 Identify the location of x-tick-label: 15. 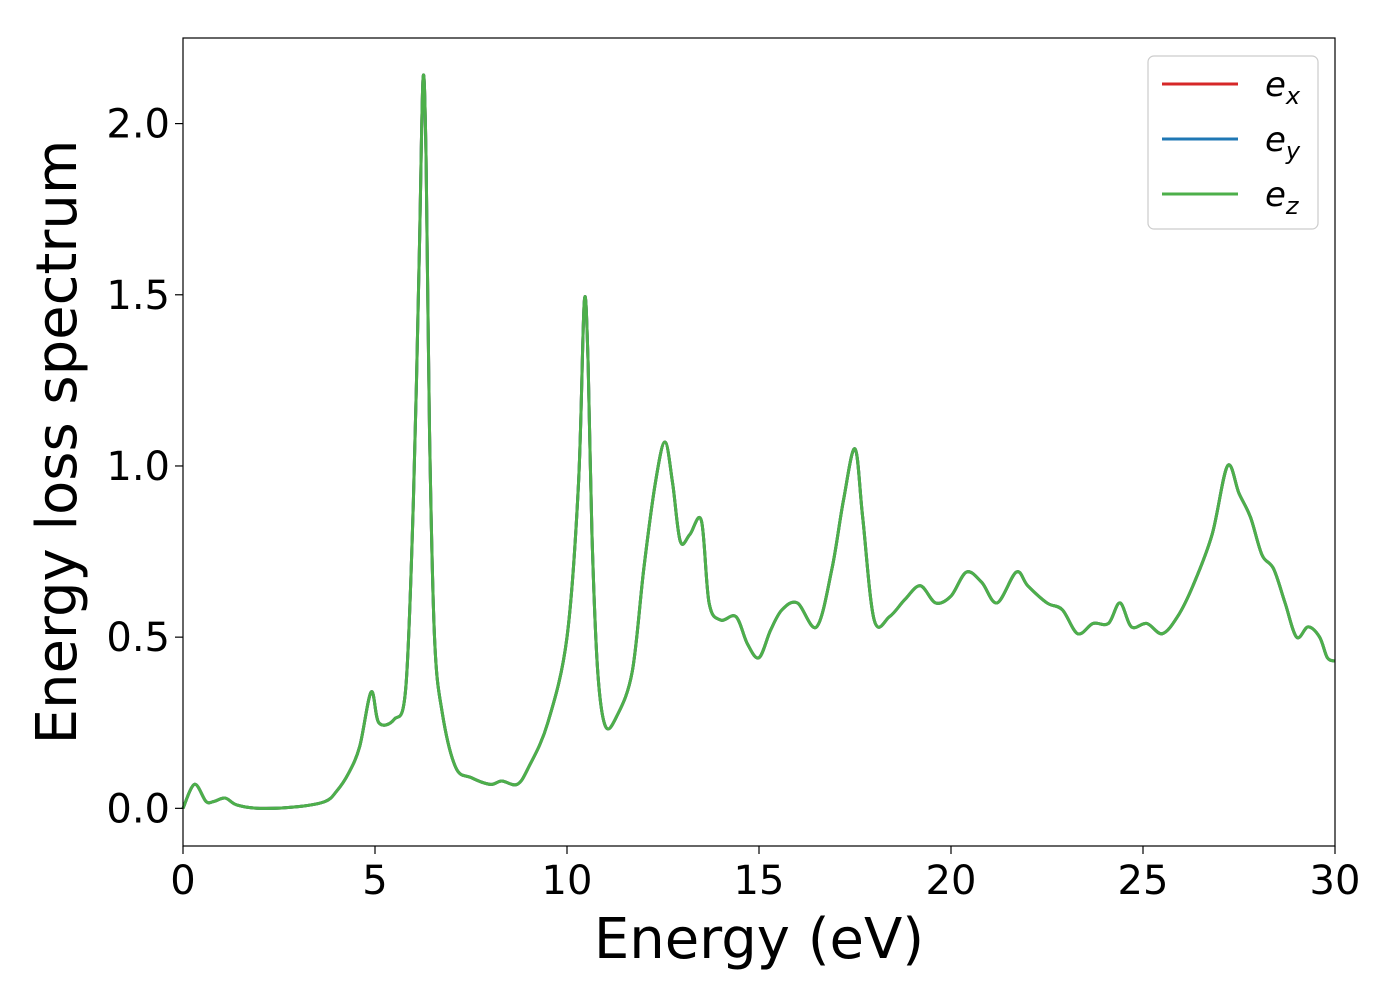
(759, 881).